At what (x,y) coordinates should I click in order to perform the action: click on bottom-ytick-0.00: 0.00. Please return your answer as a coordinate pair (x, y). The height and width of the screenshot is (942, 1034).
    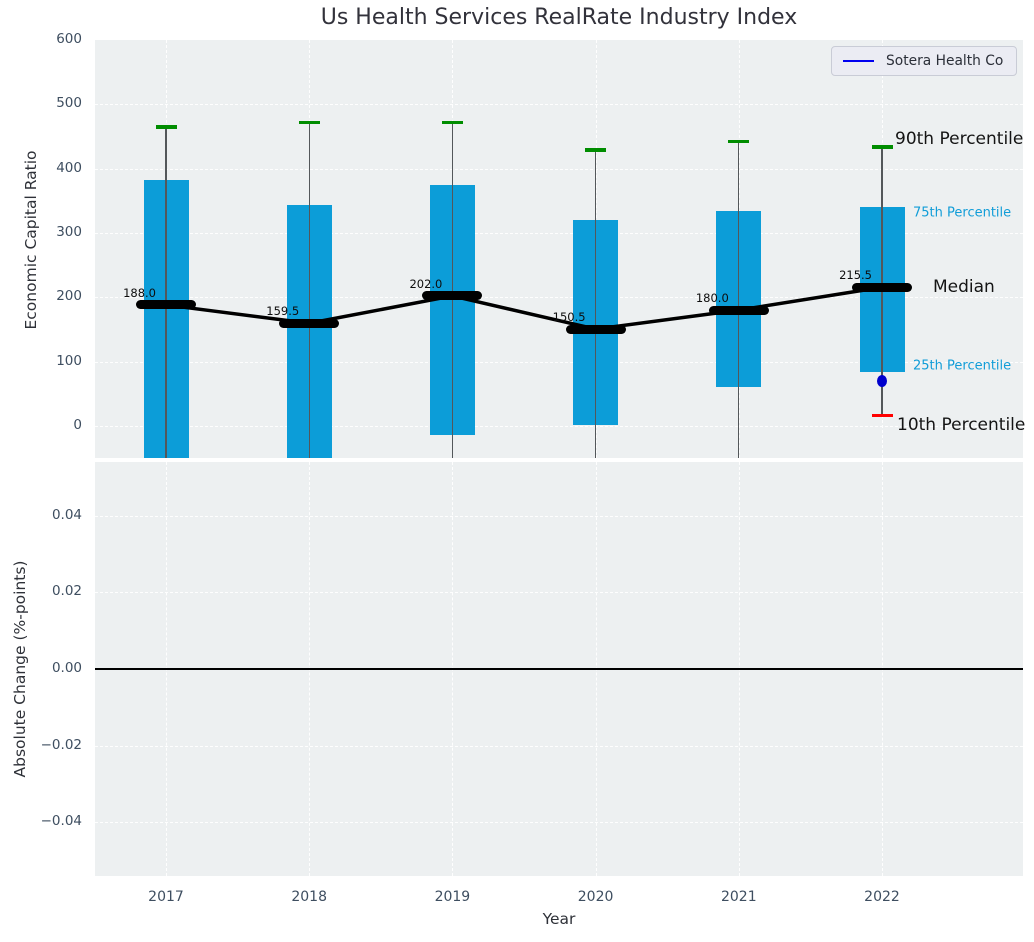
    Looking at the image, I should click on (66, 668).